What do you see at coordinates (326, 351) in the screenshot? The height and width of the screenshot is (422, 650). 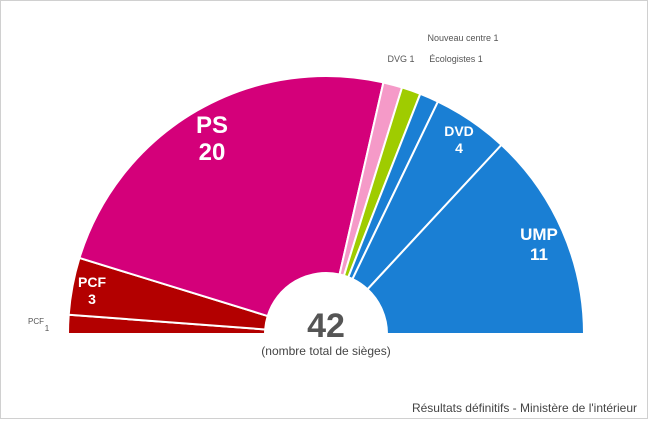 I see `total-caption: (nombre total de sièges)` at bounding box center [326, 351].